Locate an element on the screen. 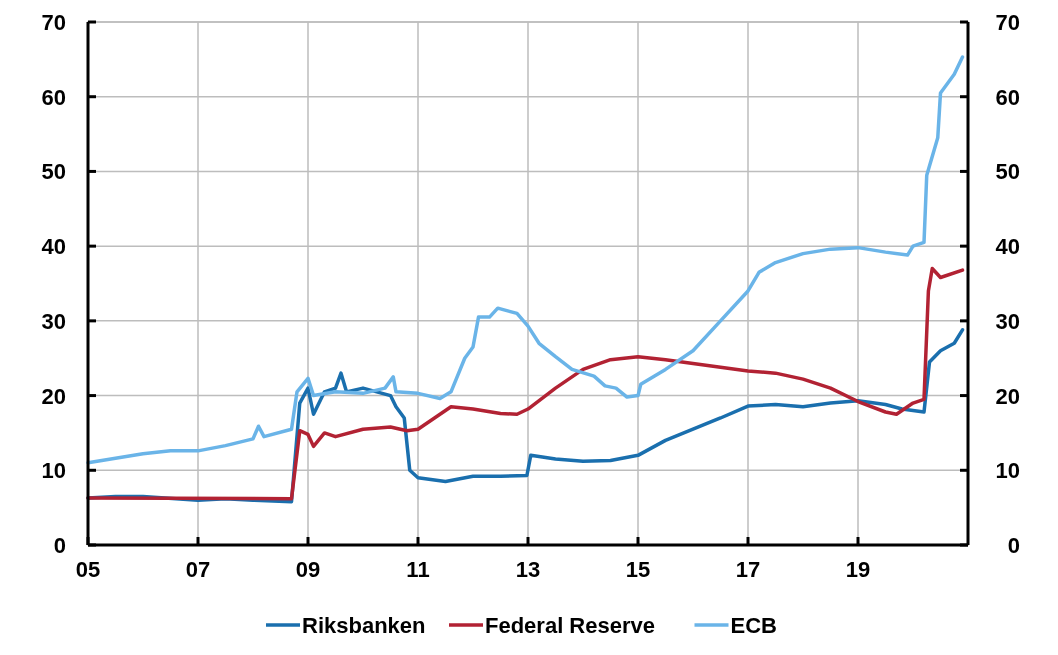 The image size is (1058, 655). legend-label: ECB is located at coordinates (753, 625).